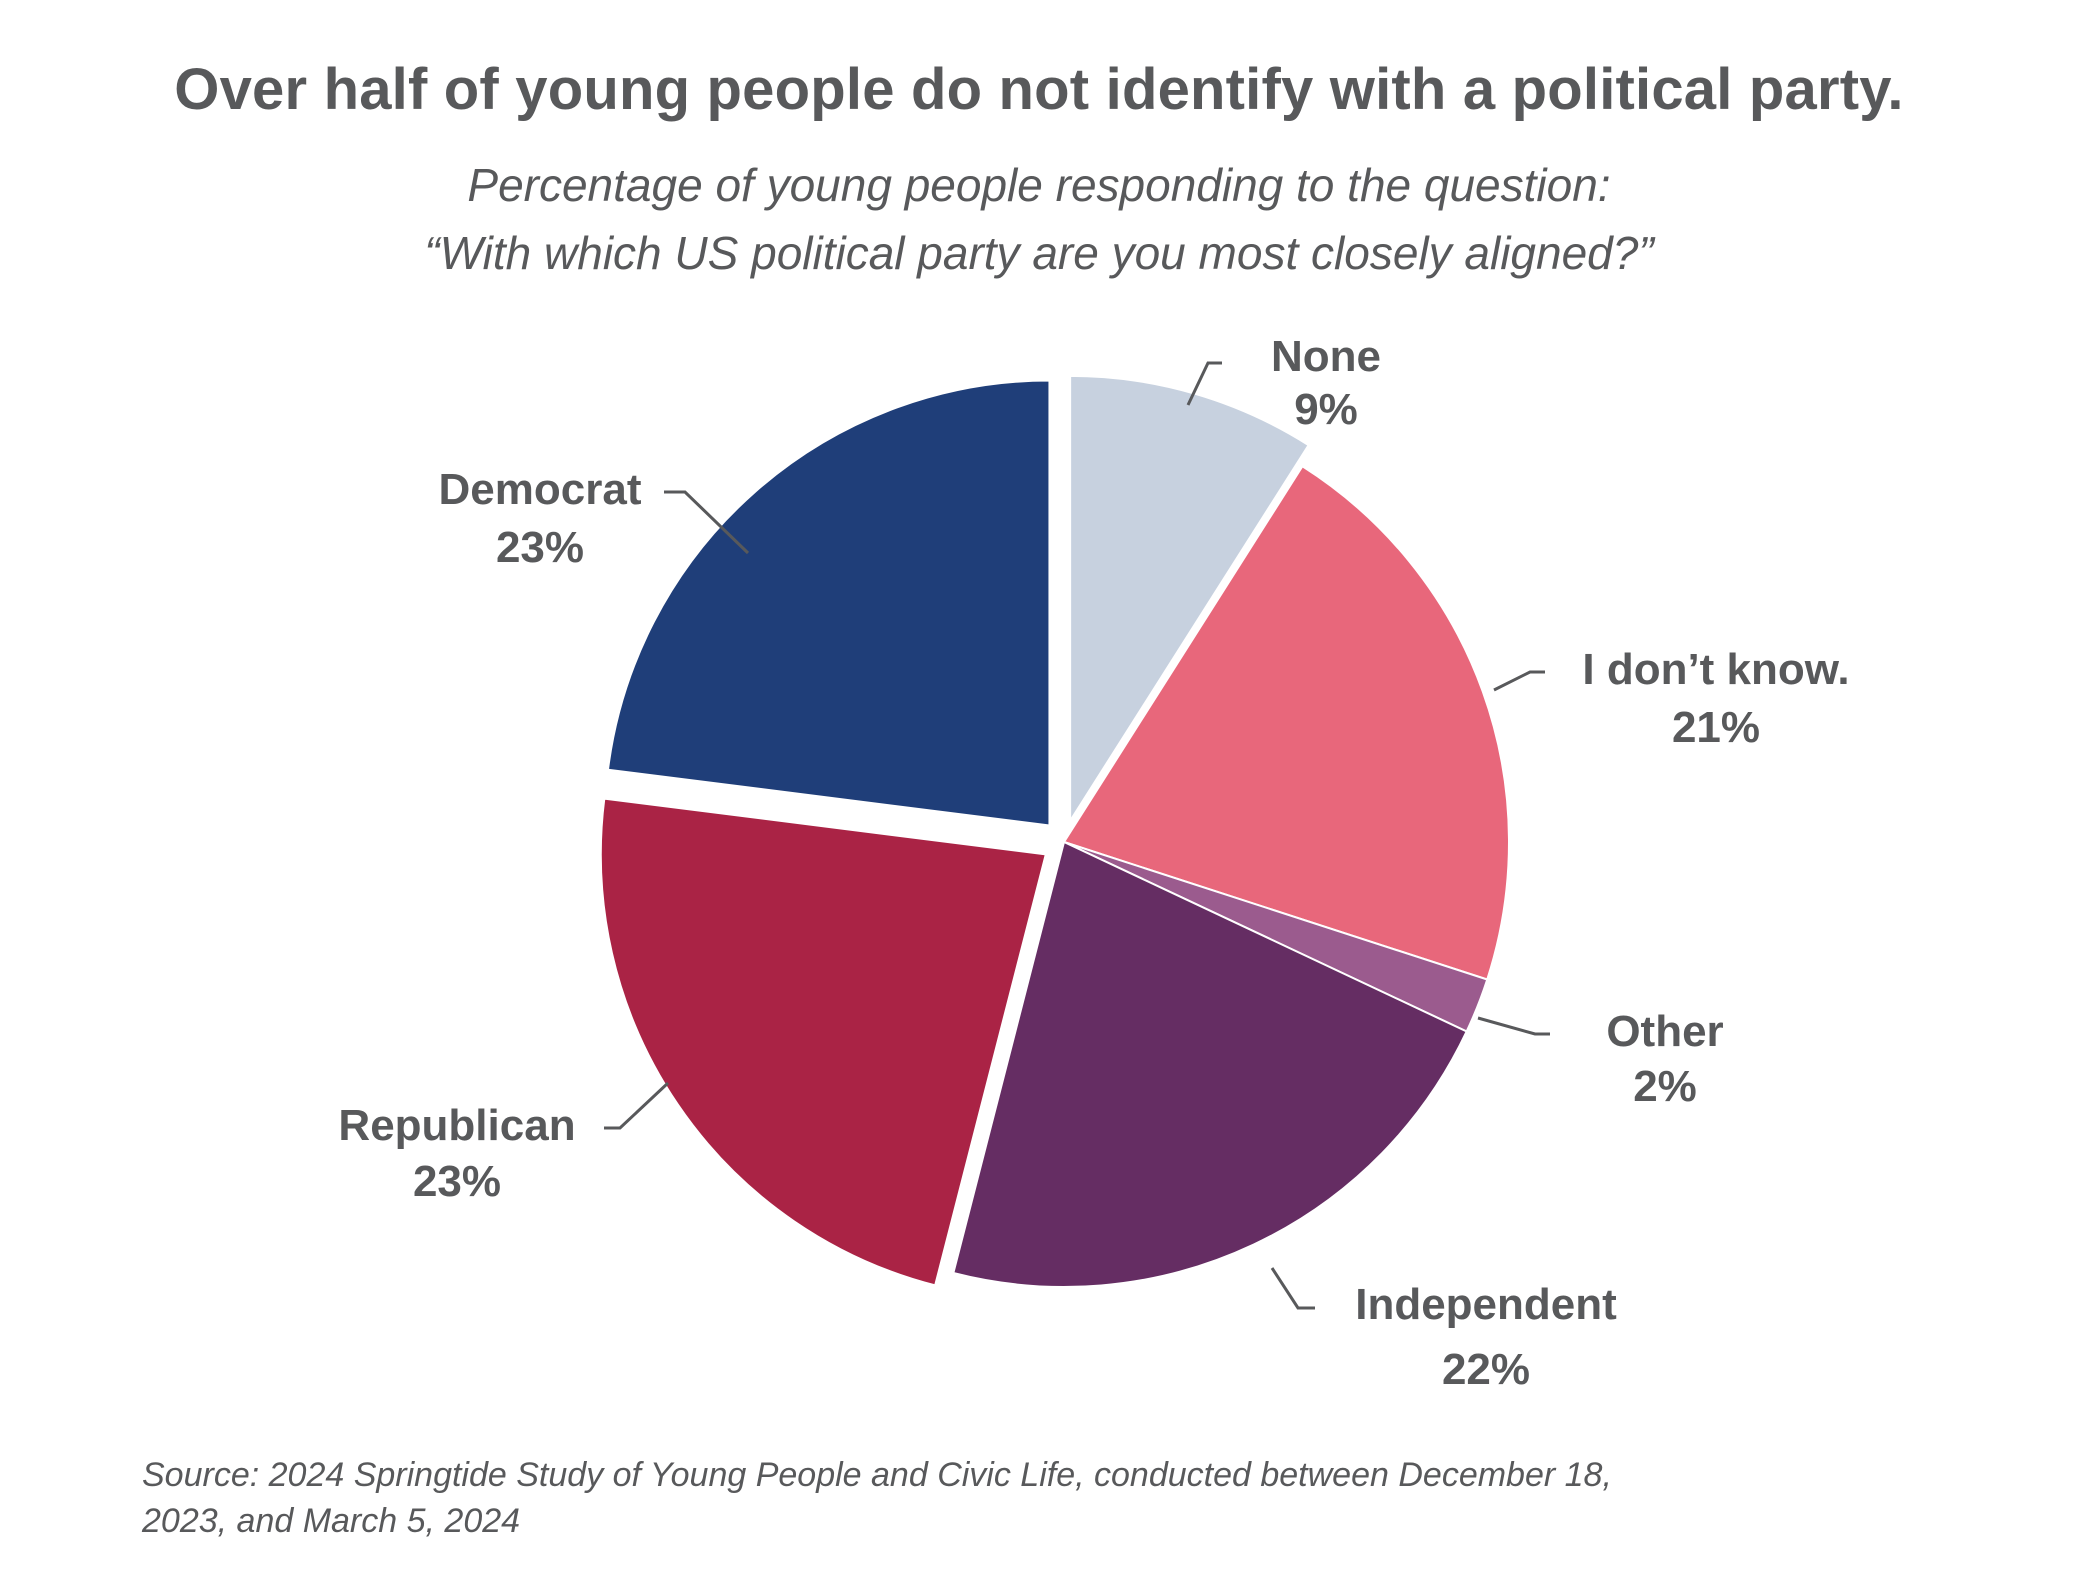 This screenshot has height=1569, width=2078. What do you see at coordinates (1665, 1086) in the screenshot?
I see `slice-value-other: 2%` at bounding box center [1665, 1086].